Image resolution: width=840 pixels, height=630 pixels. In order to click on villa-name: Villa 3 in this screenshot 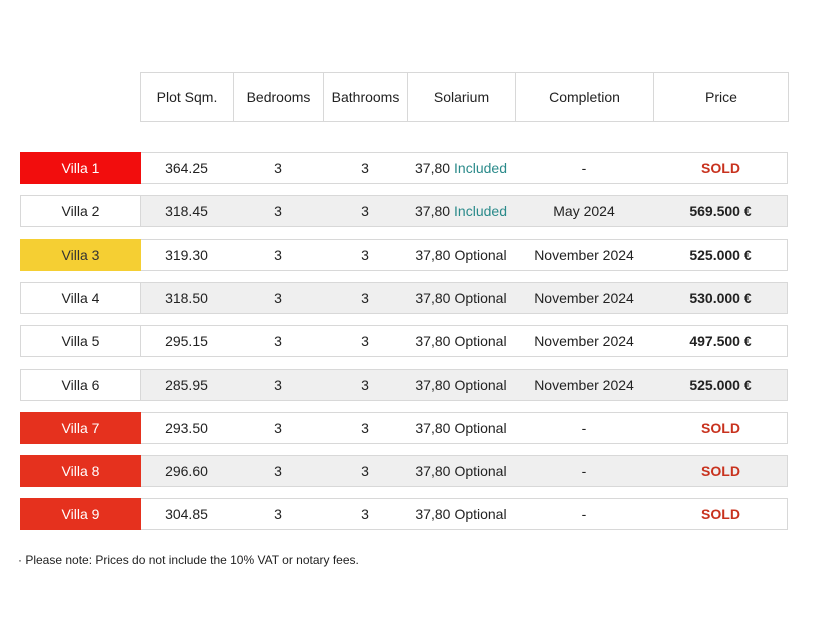, I will do `click(80, 254)`.